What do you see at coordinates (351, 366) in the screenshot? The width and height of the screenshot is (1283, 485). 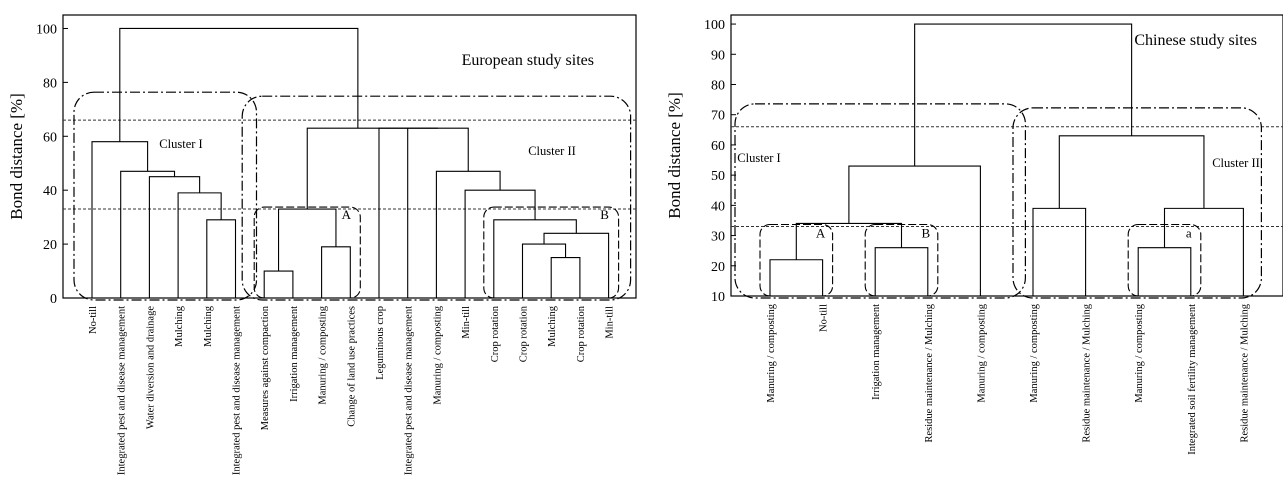 I see `leaf-label: Change of land use practices` at bounding box center [351, 366].